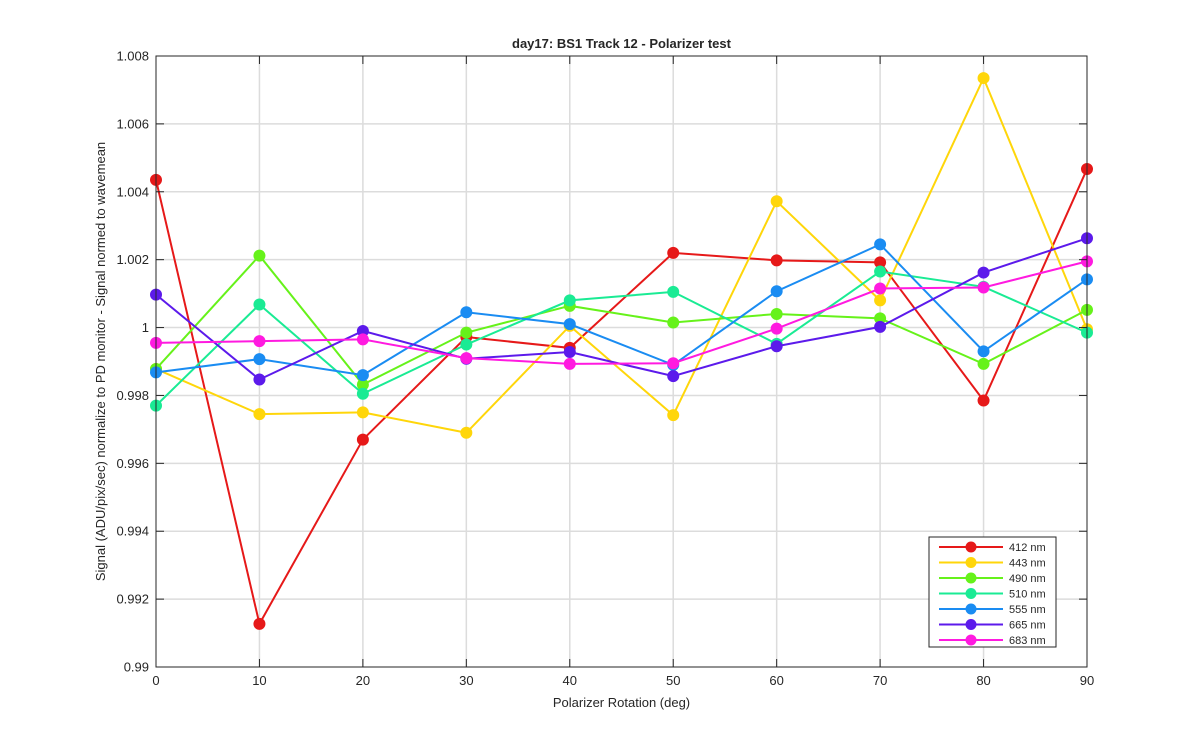 This screenshot has height=750, width=1200. Describe the element at coordinates (622, 43) in the screenshot. I see `chart-title: day17: BS1 Track 12 - Polarizer test` at that location.